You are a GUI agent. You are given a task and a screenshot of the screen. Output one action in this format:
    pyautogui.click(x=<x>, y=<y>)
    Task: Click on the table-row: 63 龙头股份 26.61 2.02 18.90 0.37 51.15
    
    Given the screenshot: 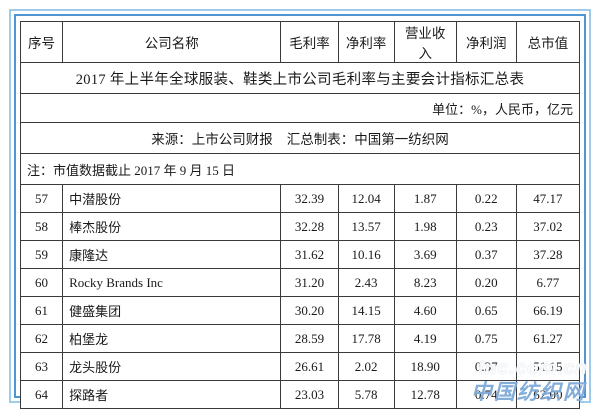 What is the action you would take?
    pyautogui.click(x=300, y=366)
    